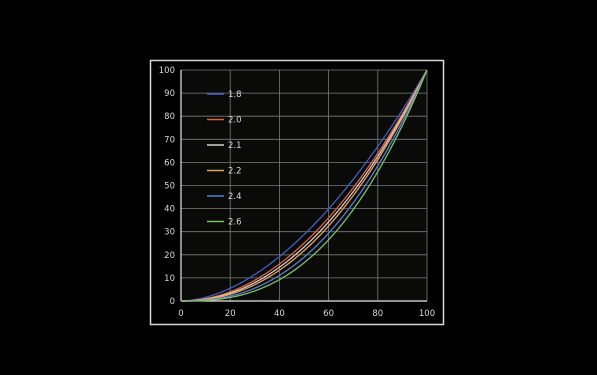 This screenshot has width=597, height=375. I want to click on y-tick-label: 70, so click(169, 140).